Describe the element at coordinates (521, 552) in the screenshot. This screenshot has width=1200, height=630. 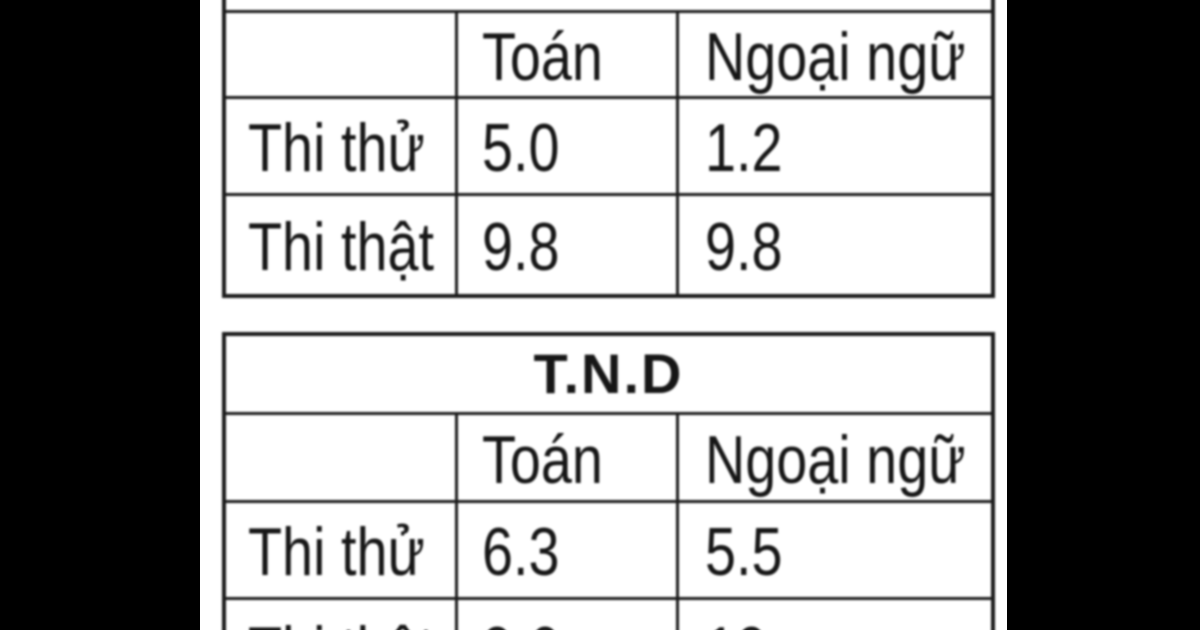
I see `score-value: 6.3` at that location.